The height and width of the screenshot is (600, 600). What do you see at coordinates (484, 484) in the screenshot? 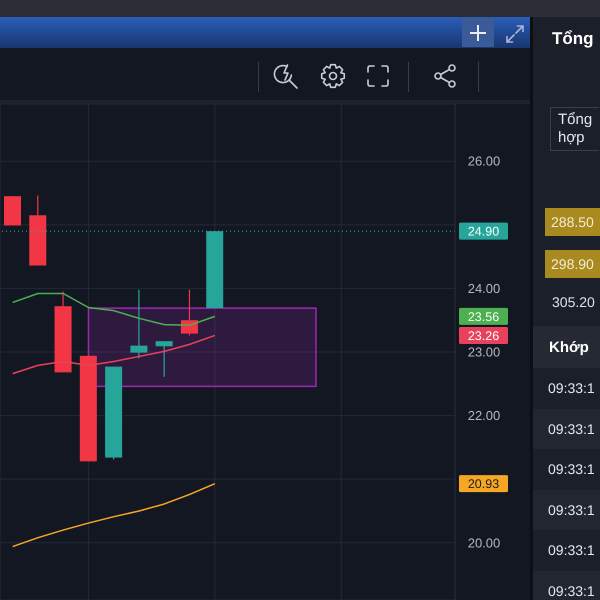
I see `text: 20.93` at bounding box center [484, 484].